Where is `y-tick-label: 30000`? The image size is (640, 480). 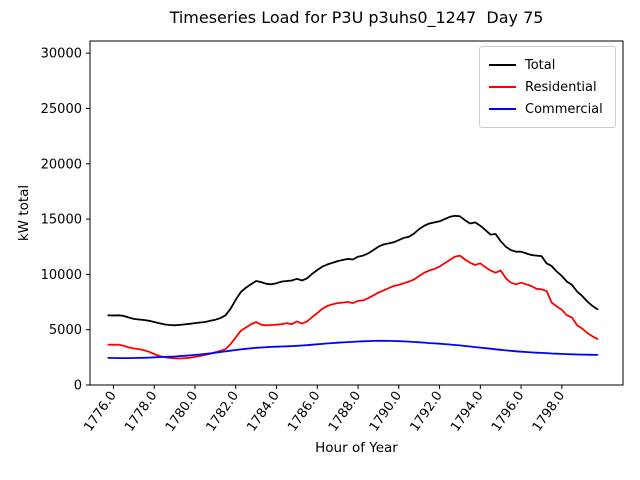 y-tick-label: 30000 is located at coordinates (61, 54).